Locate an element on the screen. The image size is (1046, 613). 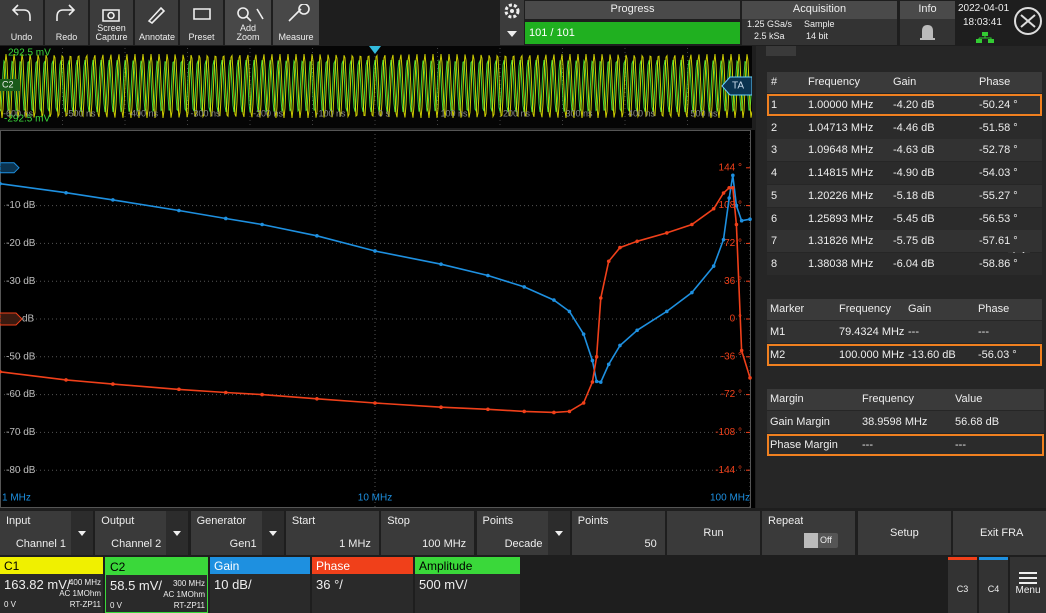
control-field: Output Channel 2 is located at coordinates (142, 533).